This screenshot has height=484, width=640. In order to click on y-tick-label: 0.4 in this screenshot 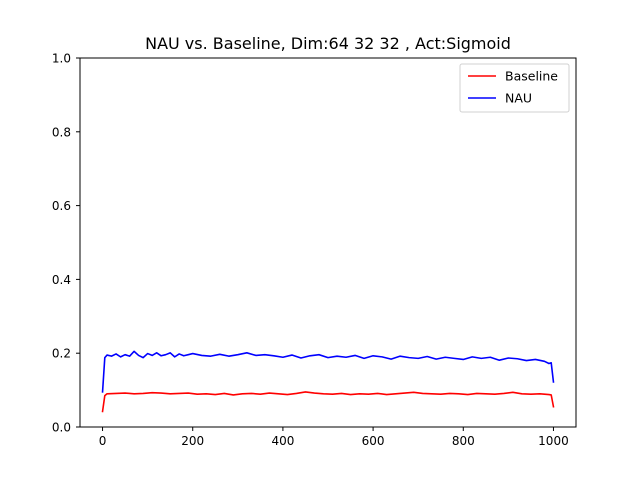, I will do `click(61, 280)`.